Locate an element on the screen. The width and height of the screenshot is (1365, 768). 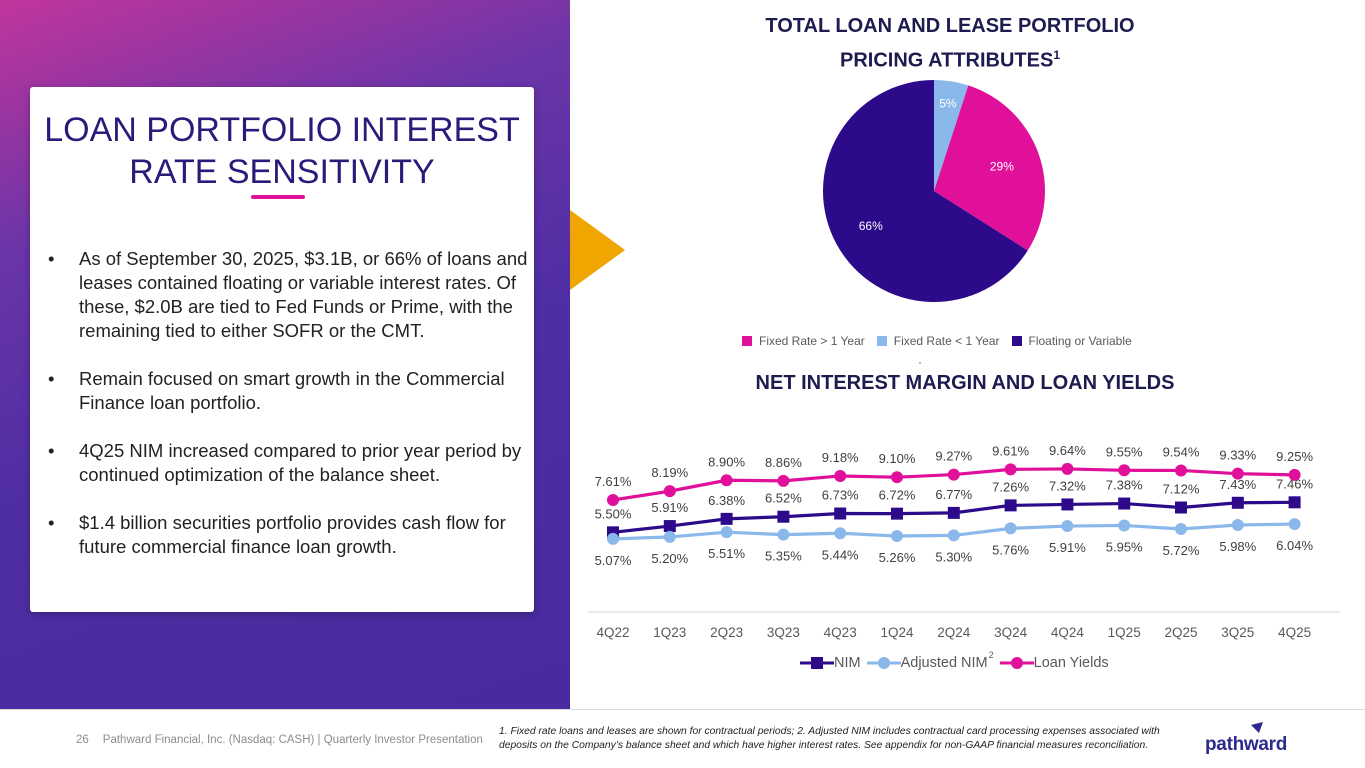
data-label: 9.54% is located at coordinates (1181, 451).